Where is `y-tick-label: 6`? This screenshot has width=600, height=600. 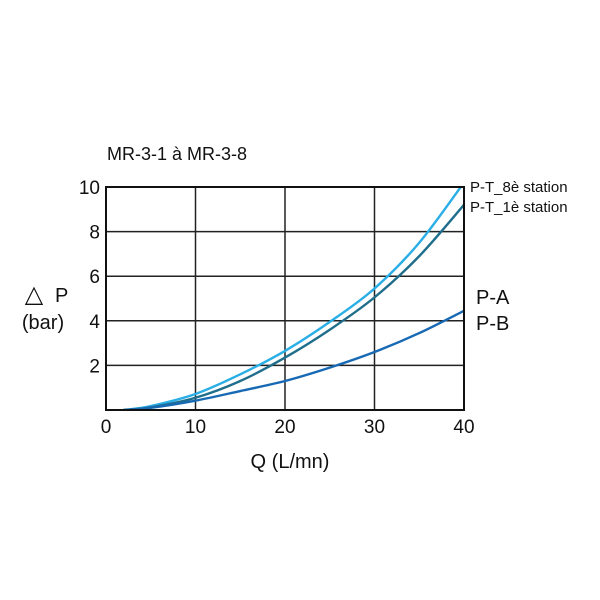
y-tick-label: 6 is located at coordinates (94, 277).